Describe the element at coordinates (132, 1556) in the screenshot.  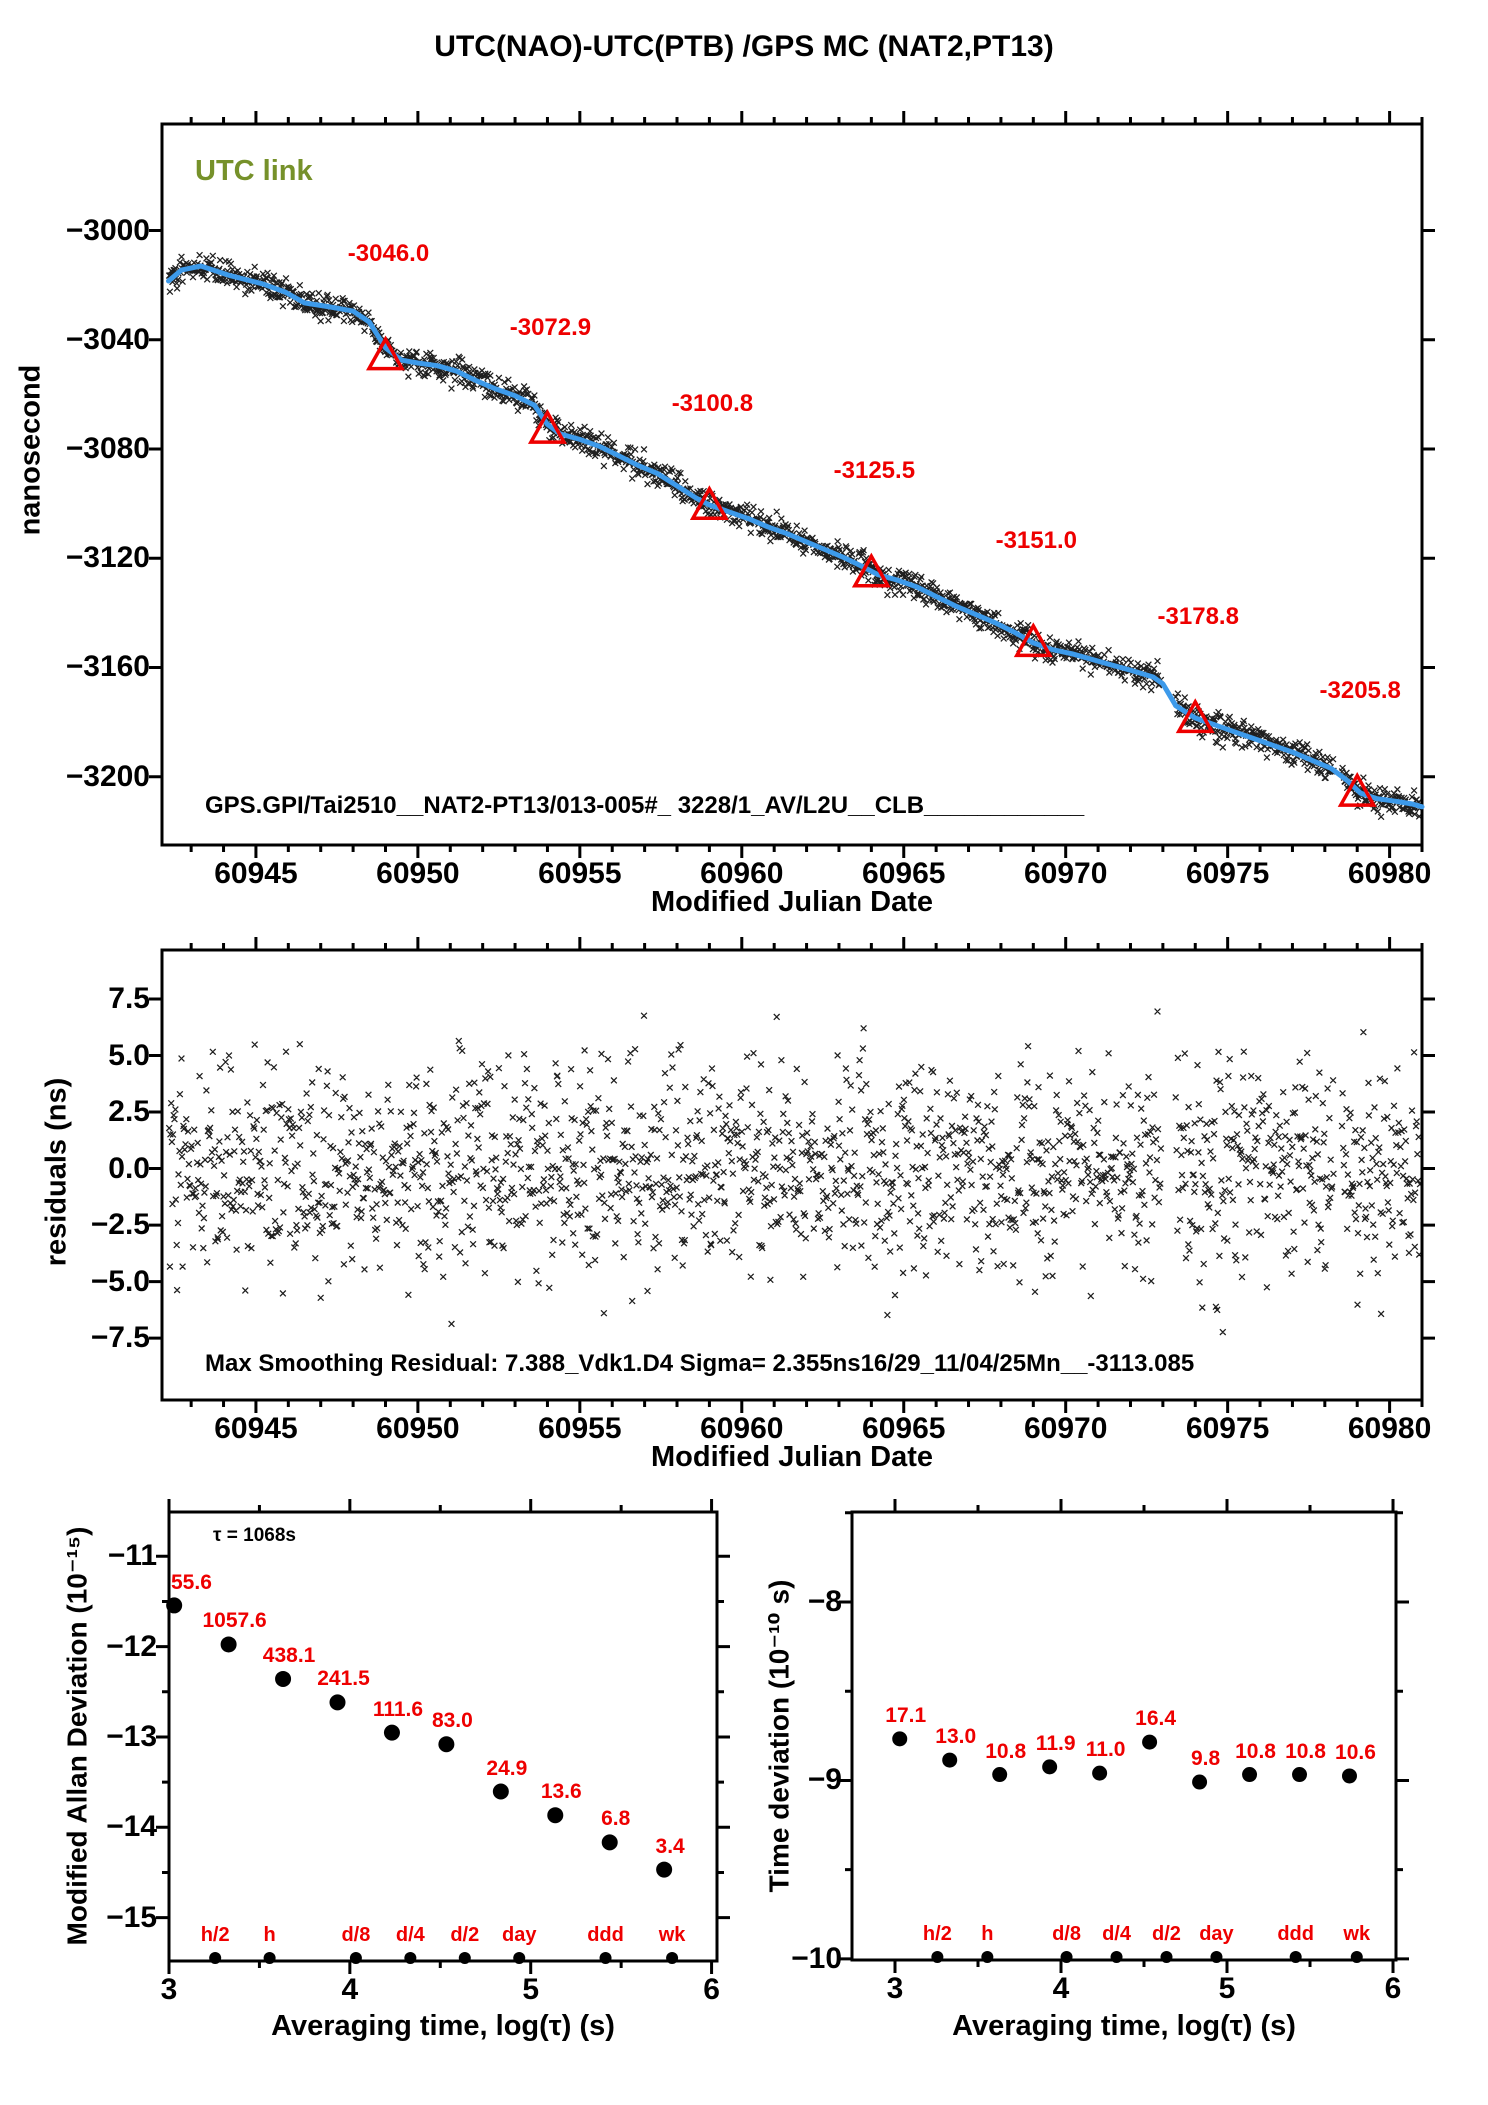
I see `mdev-panel-y-tick-label: −11` at that location.